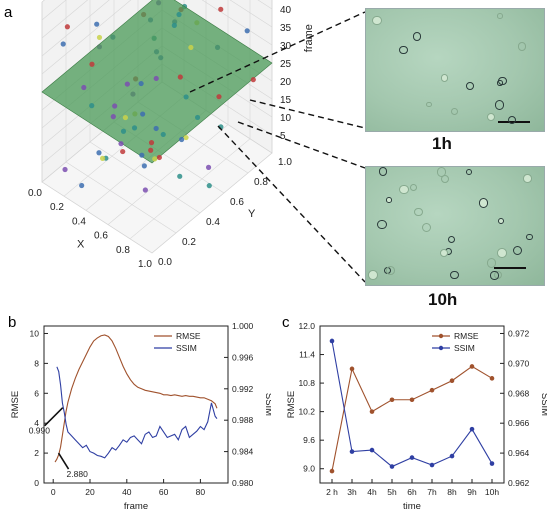 This screenshot has height=513, width=550. I want to click on time-label-1h: 1h, so click(442, 143).